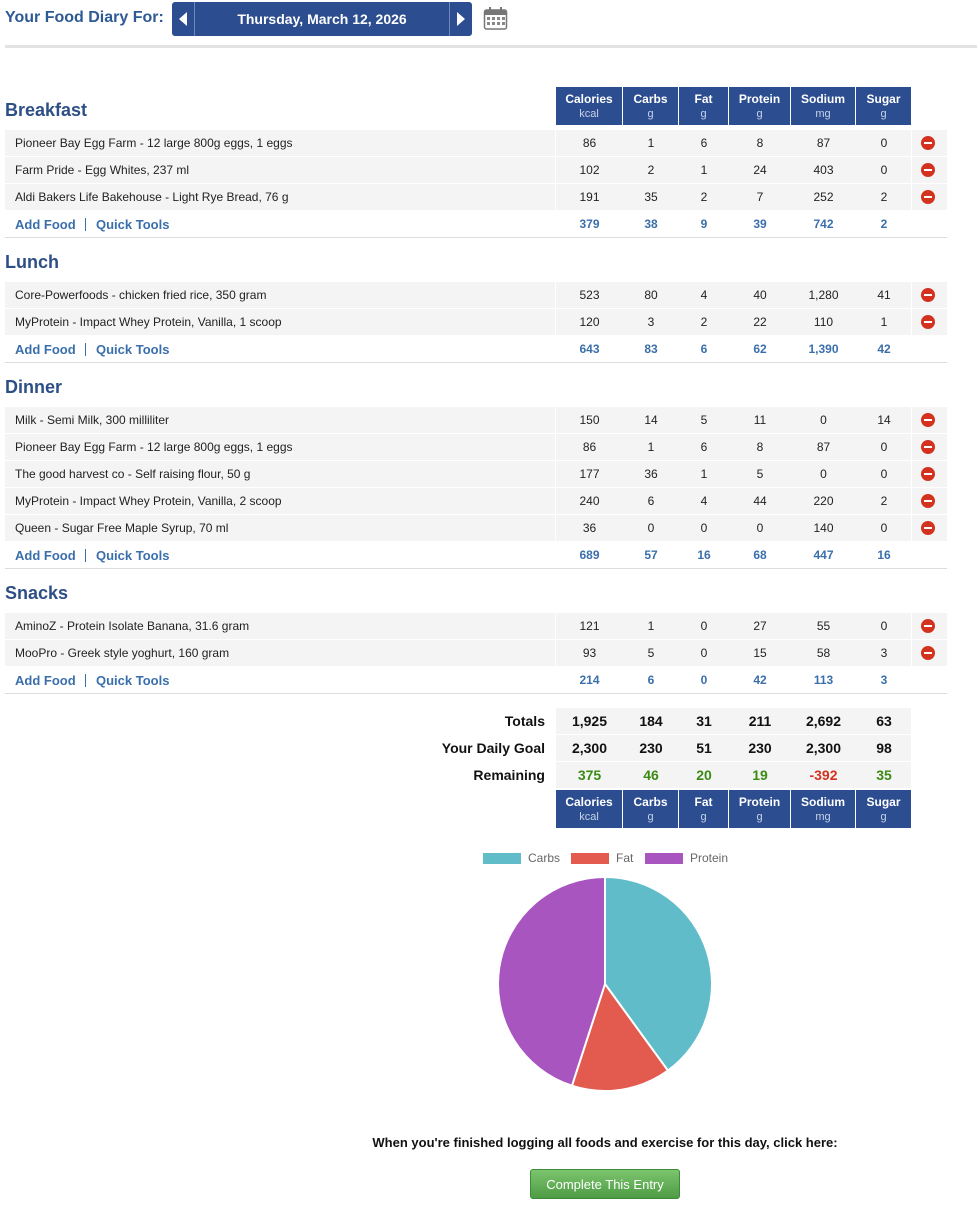 This screenshot has width=977, height=1215. What do you see at coordinates (823, 775) in the screenshot?
I see `cell-value: -392` at bounding box center [823, 775].